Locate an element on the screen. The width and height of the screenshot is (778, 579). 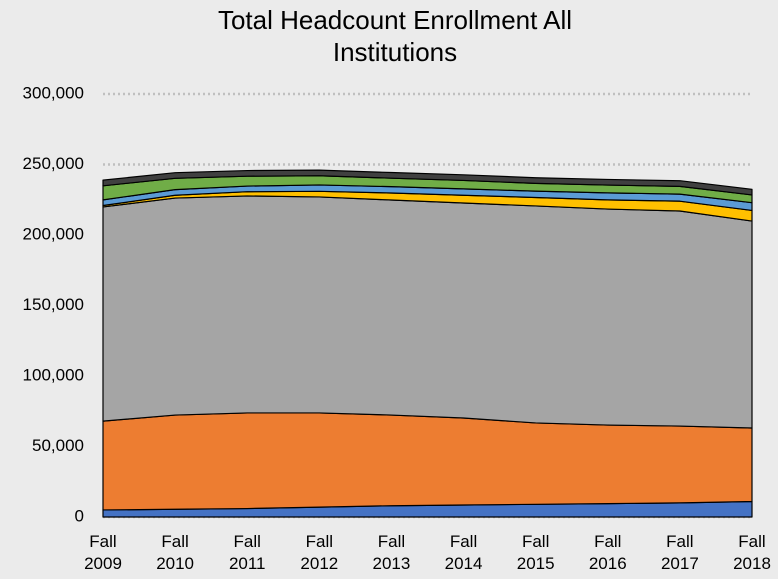
y-tick-label: 100,000 is located at coordinates (53, 374).